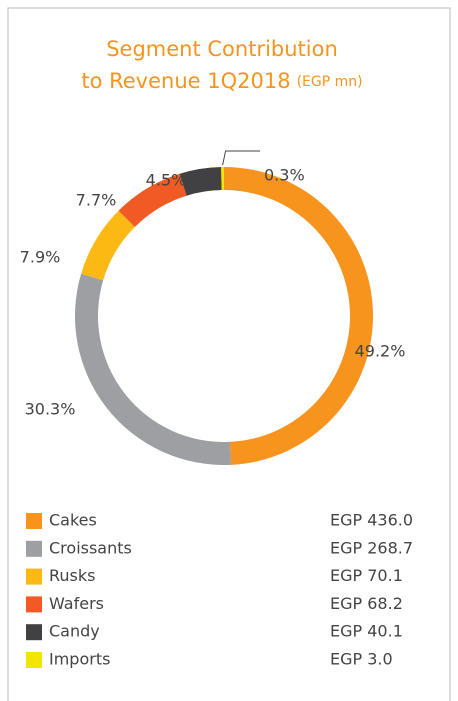 The height and width of the screenshot is (701, 458). I want to click on slice-label: 0.3%, so click(284, 175).